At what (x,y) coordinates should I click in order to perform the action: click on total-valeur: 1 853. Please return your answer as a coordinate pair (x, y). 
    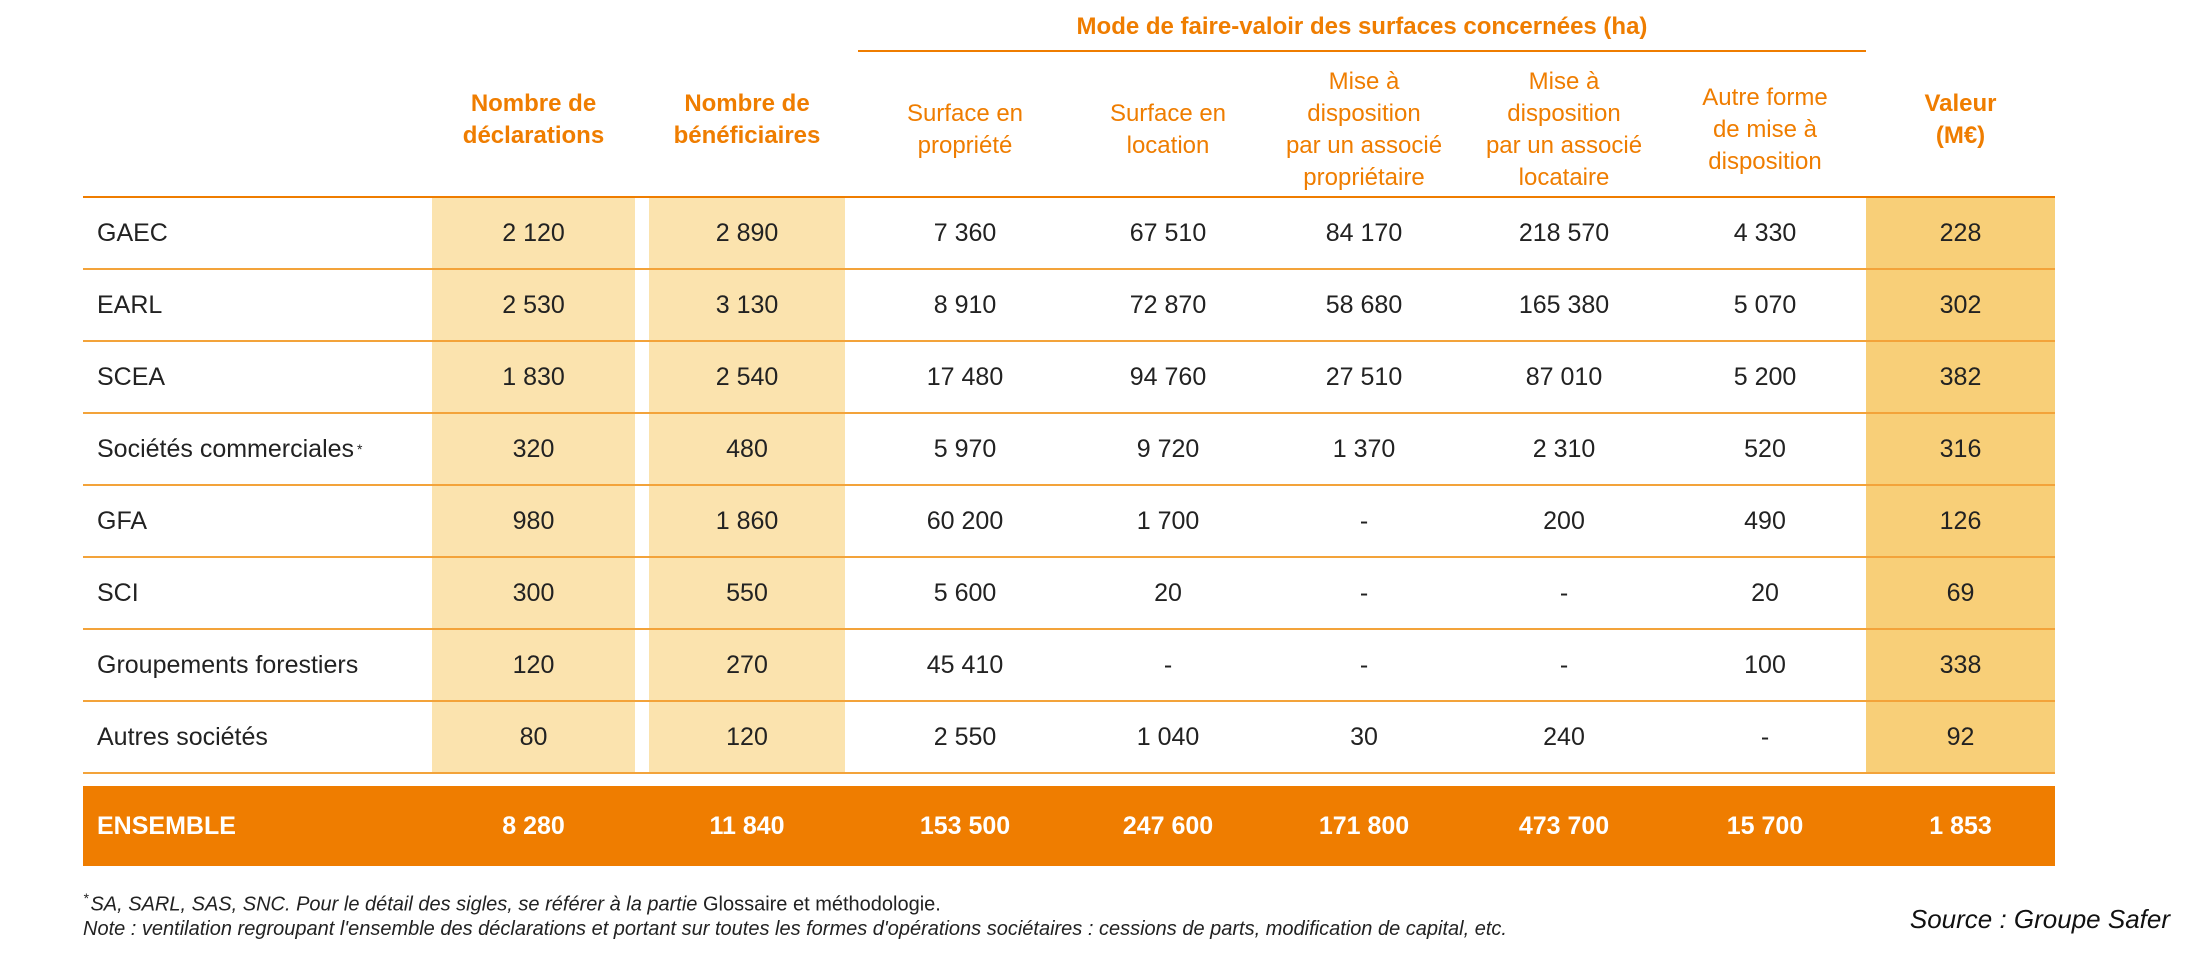
    Looking at the image, I should click on (1960, 825).